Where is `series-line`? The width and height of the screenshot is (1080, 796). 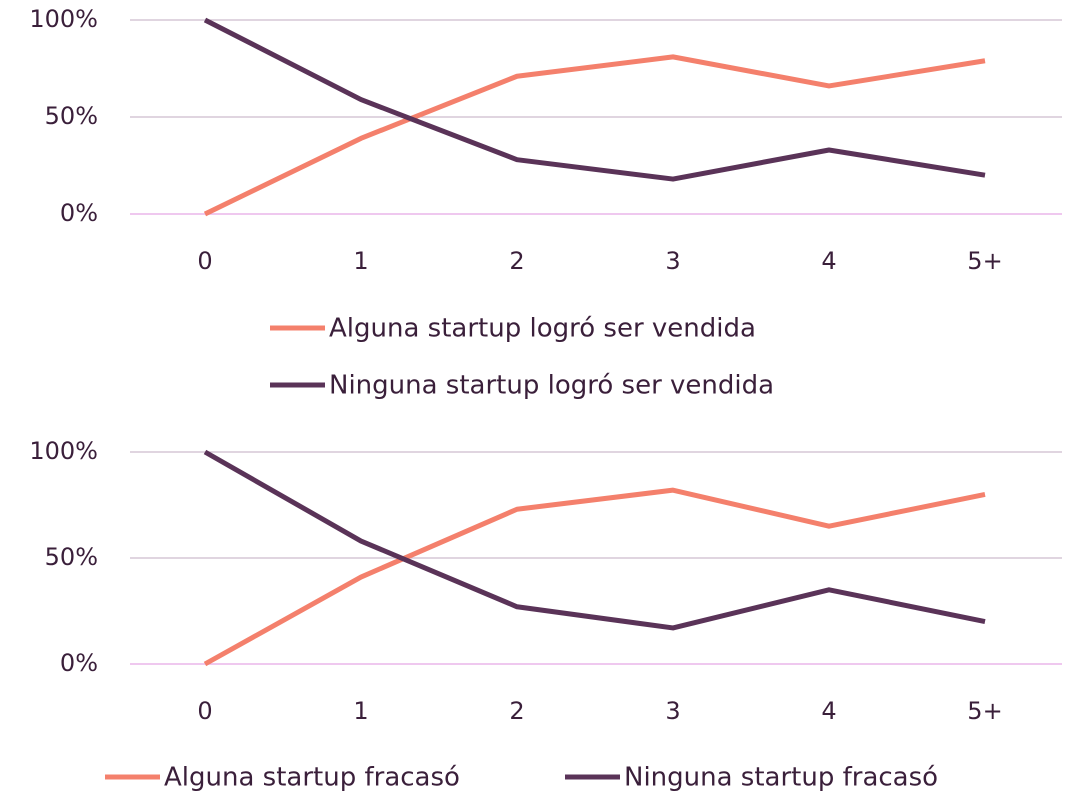 series-line is located at coordinates (594, 135).